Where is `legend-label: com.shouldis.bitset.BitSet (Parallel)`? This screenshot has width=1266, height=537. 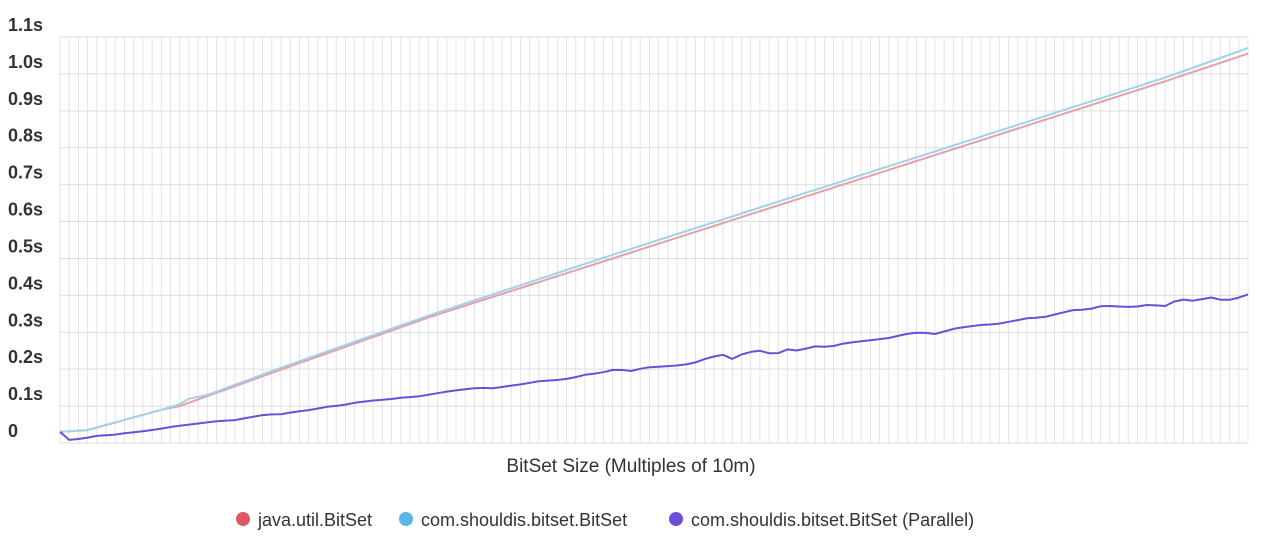 legend-label: com.shouldis.bitset.BitSet (Parallel) is located at coordinates (832, 520).